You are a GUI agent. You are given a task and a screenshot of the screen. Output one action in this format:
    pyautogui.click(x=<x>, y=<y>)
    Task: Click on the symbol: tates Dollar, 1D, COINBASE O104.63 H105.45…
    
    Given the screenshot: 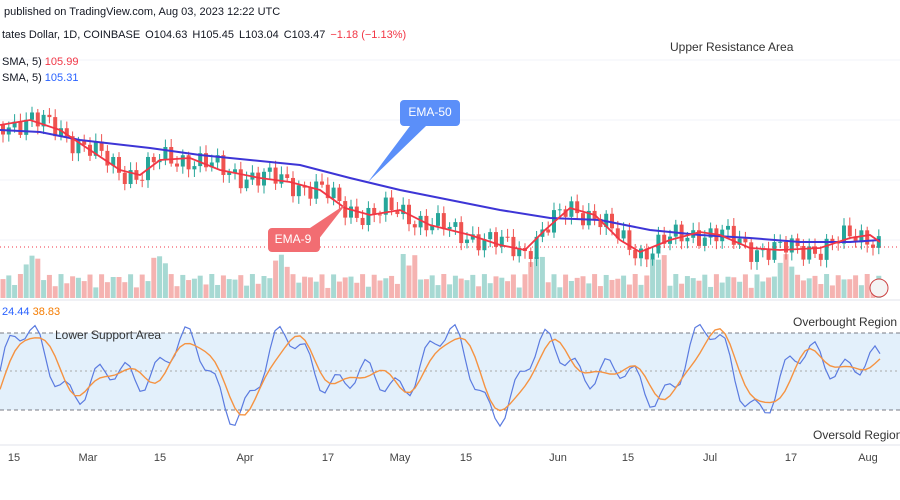 What is the action you would take?
    pyautogui.click(x=204, y=35)
    